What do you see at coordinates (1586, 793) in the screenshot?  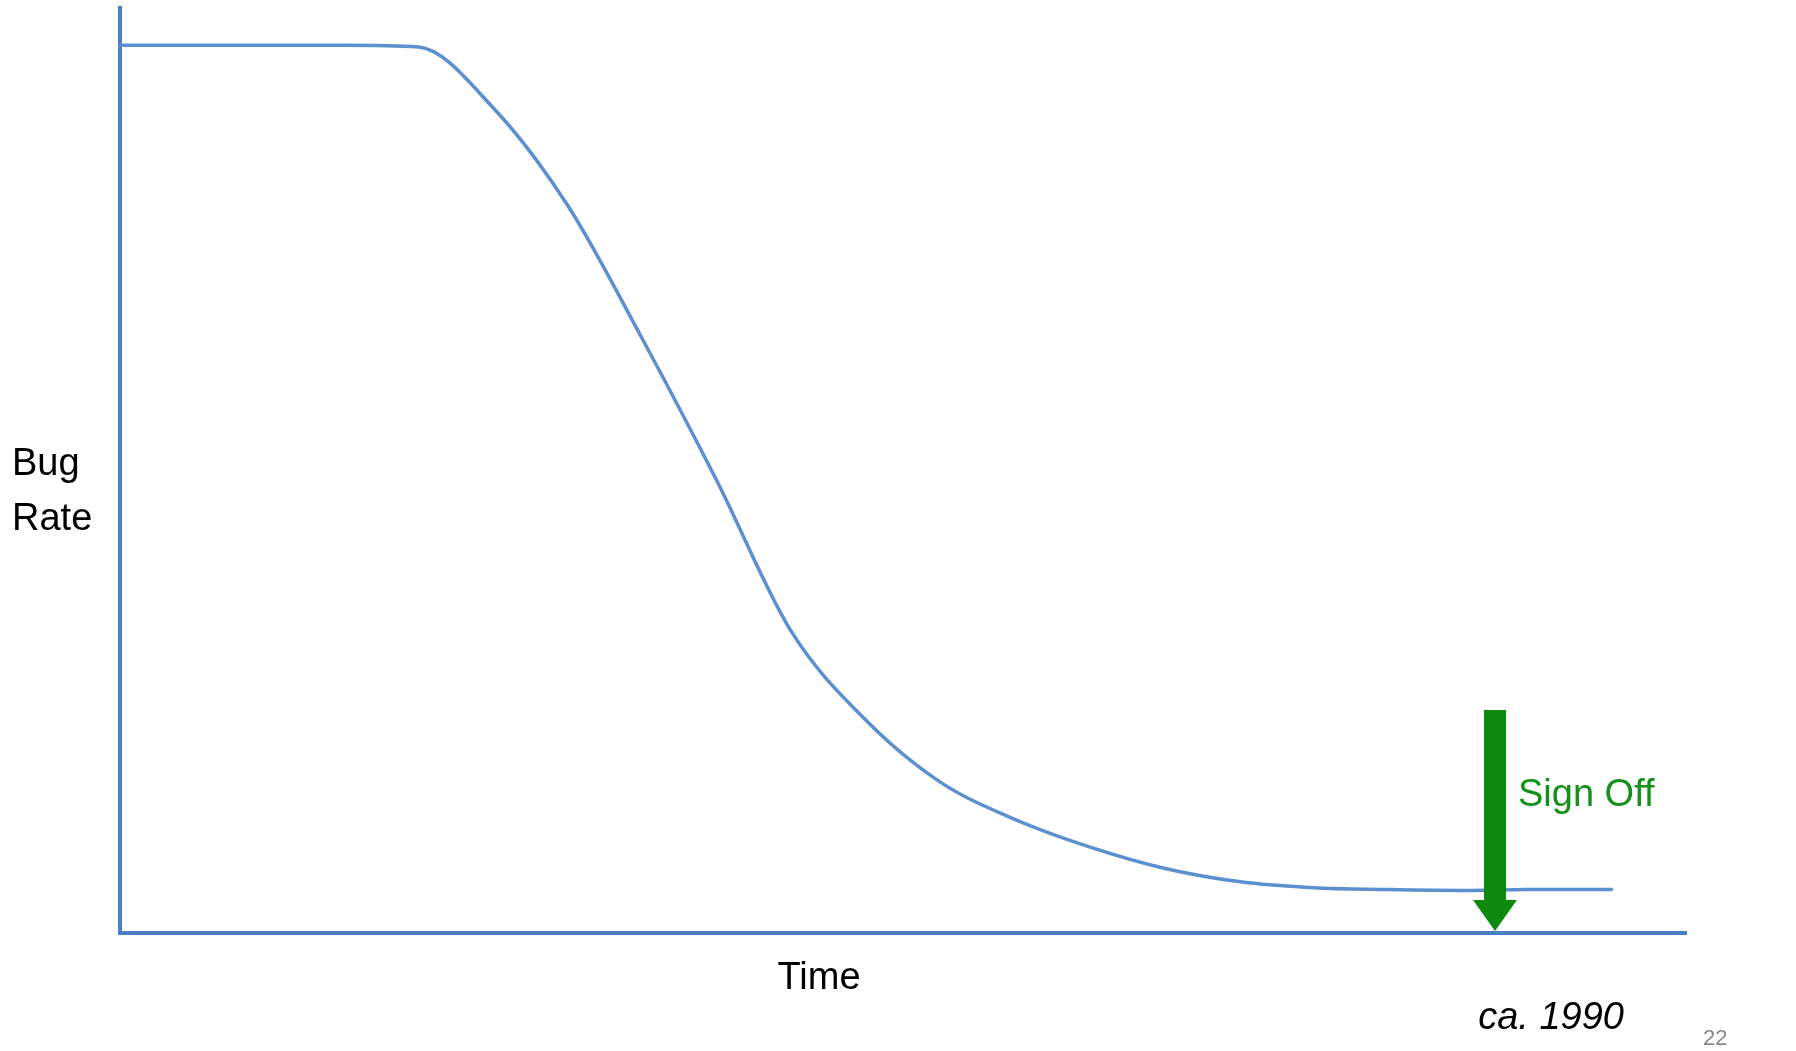 I see `annotation: Sign Off` at bounding box center [1586, 793].